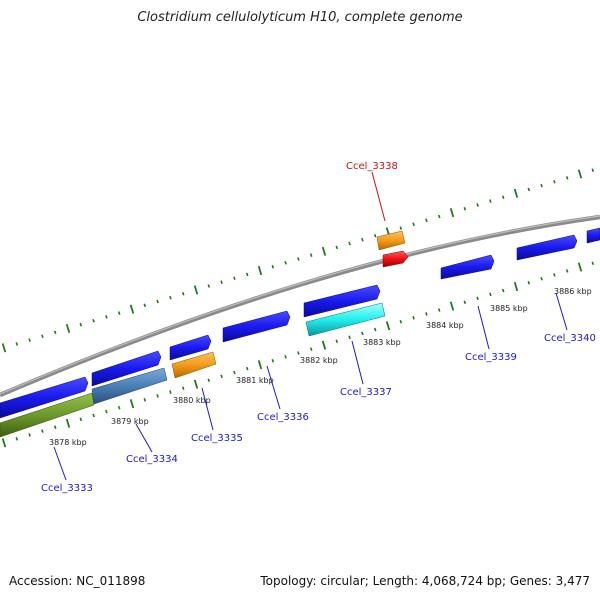 Image resolution: width=600 pixels, height=600 pixels. What do you see at coordinates (372, 166) in the screenshot?
I see `gene-label-ccel-3338: Ccel_3338` at bounding box center [372, 166].